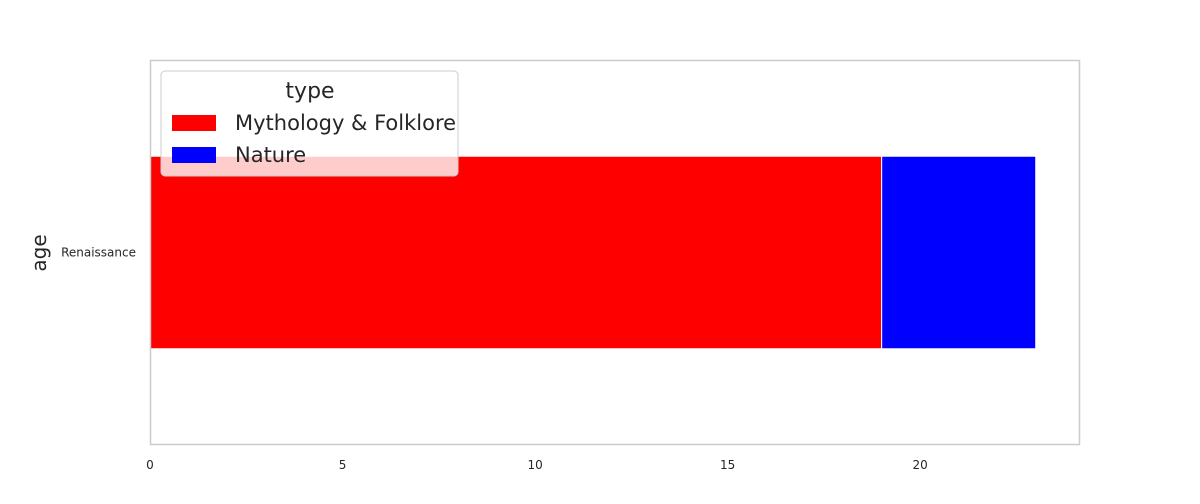 The image size is (1200, 504). I want to click on y-axis-label: age, so click(39, 252).